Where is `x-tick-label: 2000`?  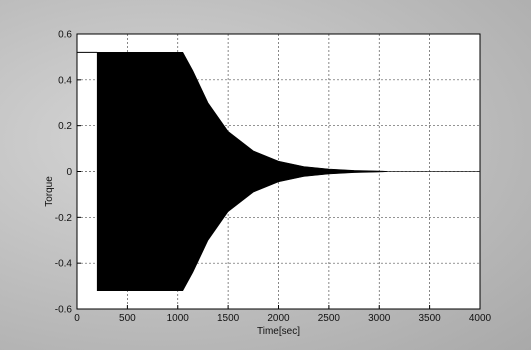
x-tick-label: 2000 is located at coordinates (278, 318).